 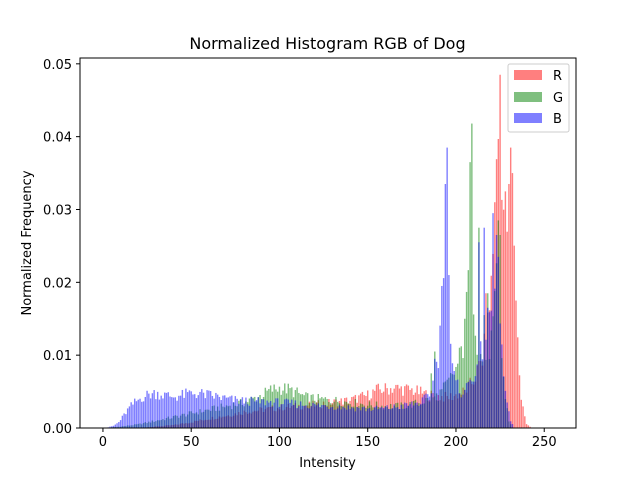 What do you see at coordinates (103, 442) in the screenshot?
I see `x-tick-label: 0` at bounding box center [103, 442].